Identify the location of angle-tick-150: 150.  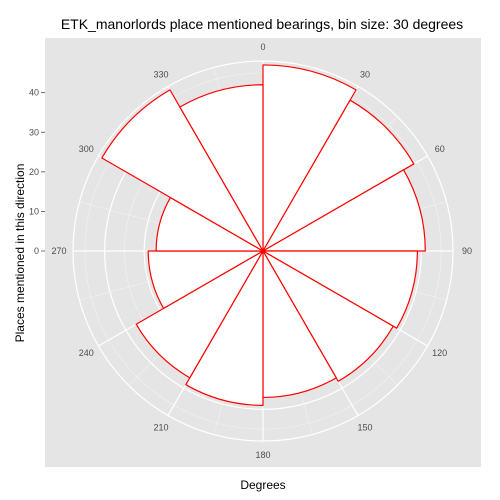
(364, 428).